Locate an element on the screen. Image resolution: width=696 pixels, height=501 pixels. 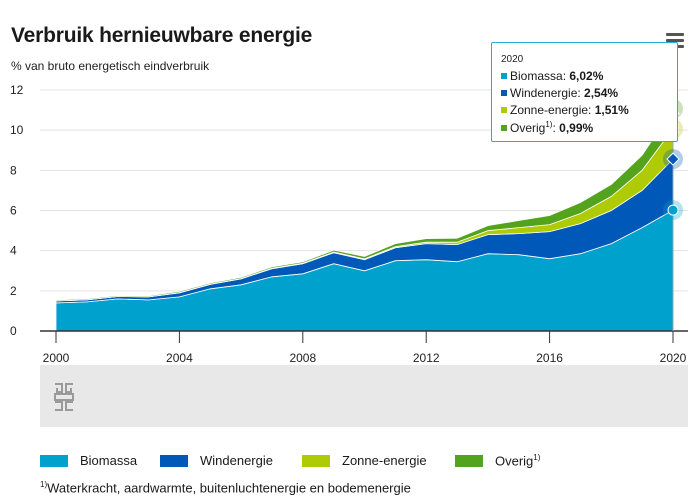
y-tick-label: 8 is located at coordinates (13, 170).